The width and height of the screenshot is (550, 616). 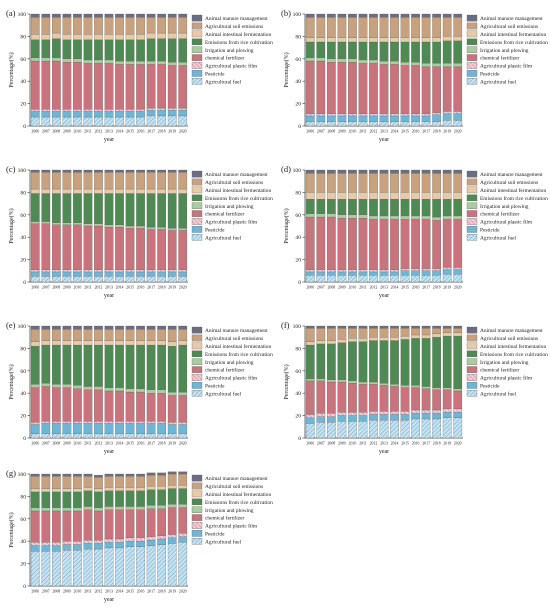 I want to click on bar-animal-intestinal-fermentation-2015, so click(x=130, y=191).